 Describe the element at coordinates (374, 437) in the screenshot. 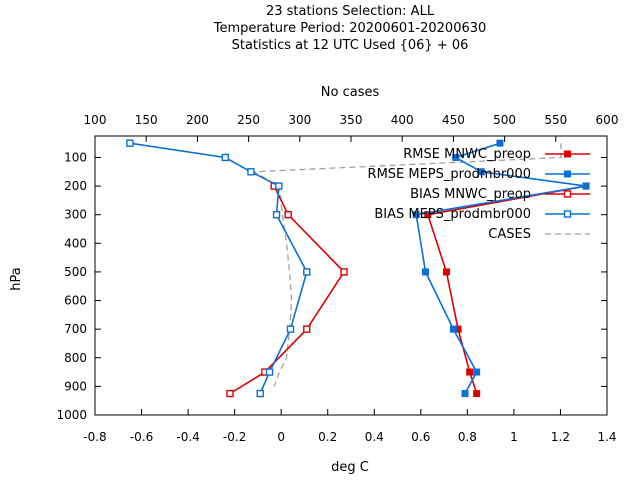

I see `x-tick-label: 0.4` at that location.